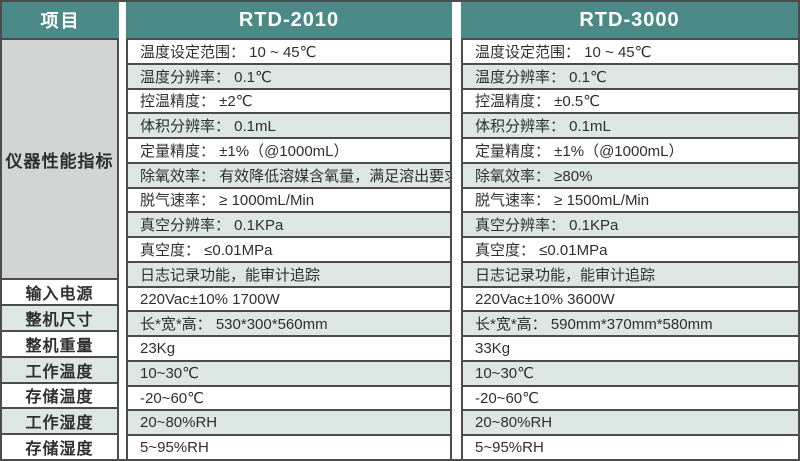 Image resolution: width=800 pixels, height=461 pixels. What do you see at coordinates (289, 174) in the screenshot?
I see `spec-cell: 除氧效率： 有效降低溶媒含氧量，满足溶出要求` at bounding box center [289, 174].